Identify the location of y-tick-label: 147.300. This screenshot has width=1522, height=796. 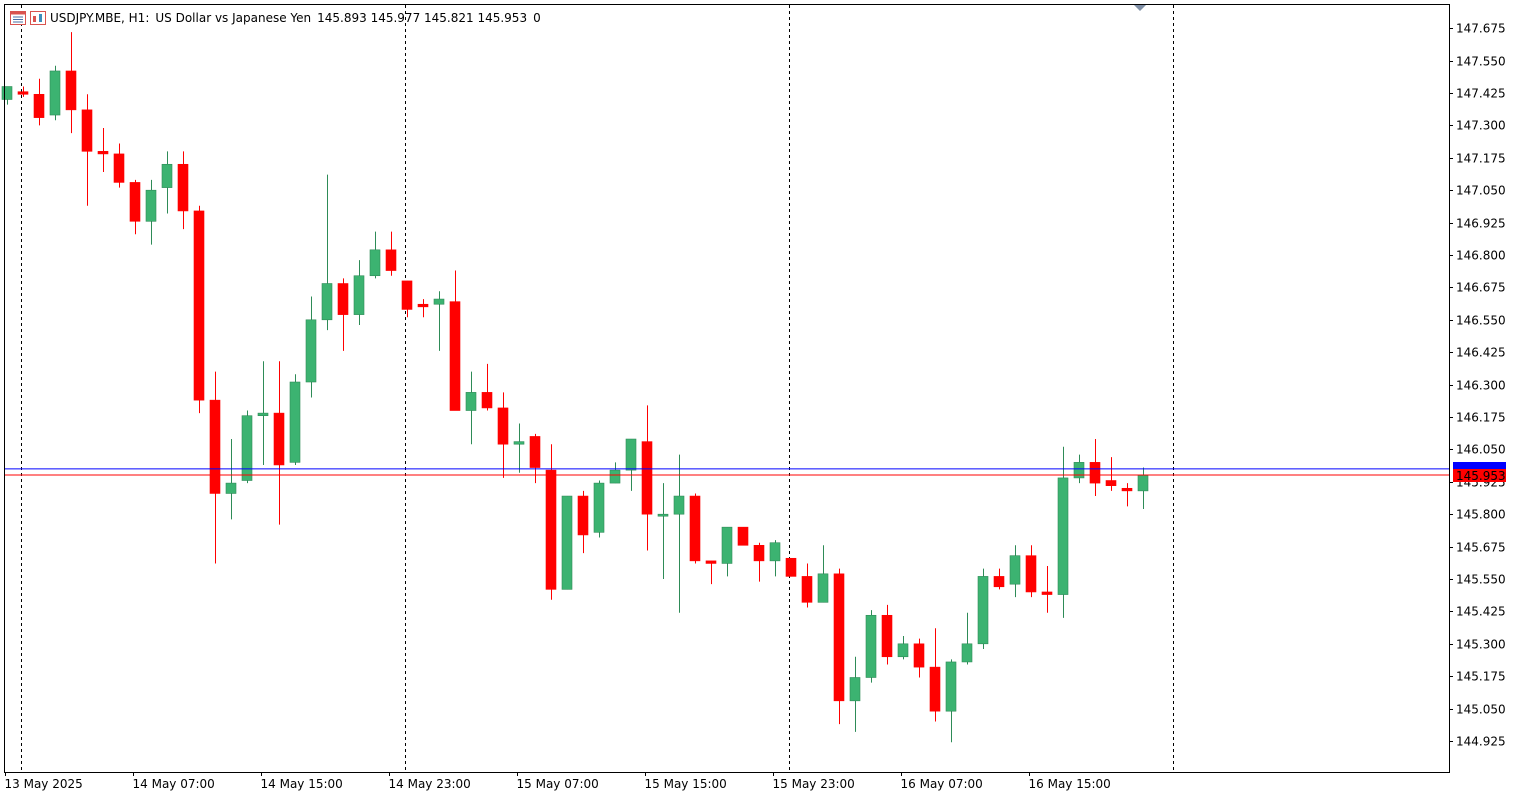
(1481, 126).